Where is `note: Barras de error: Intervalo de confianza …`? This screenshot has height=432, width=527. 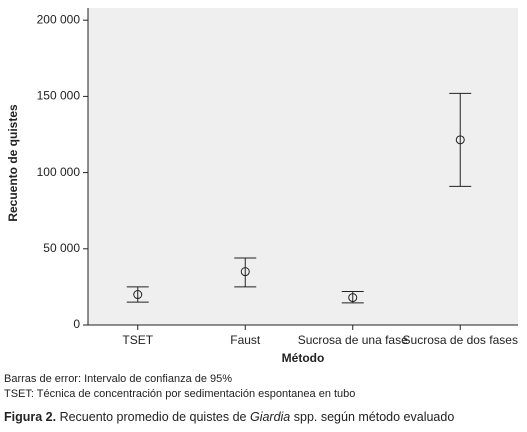 note: Barras de error: Intervalo de confianza … is located at coordinates (118, 379).